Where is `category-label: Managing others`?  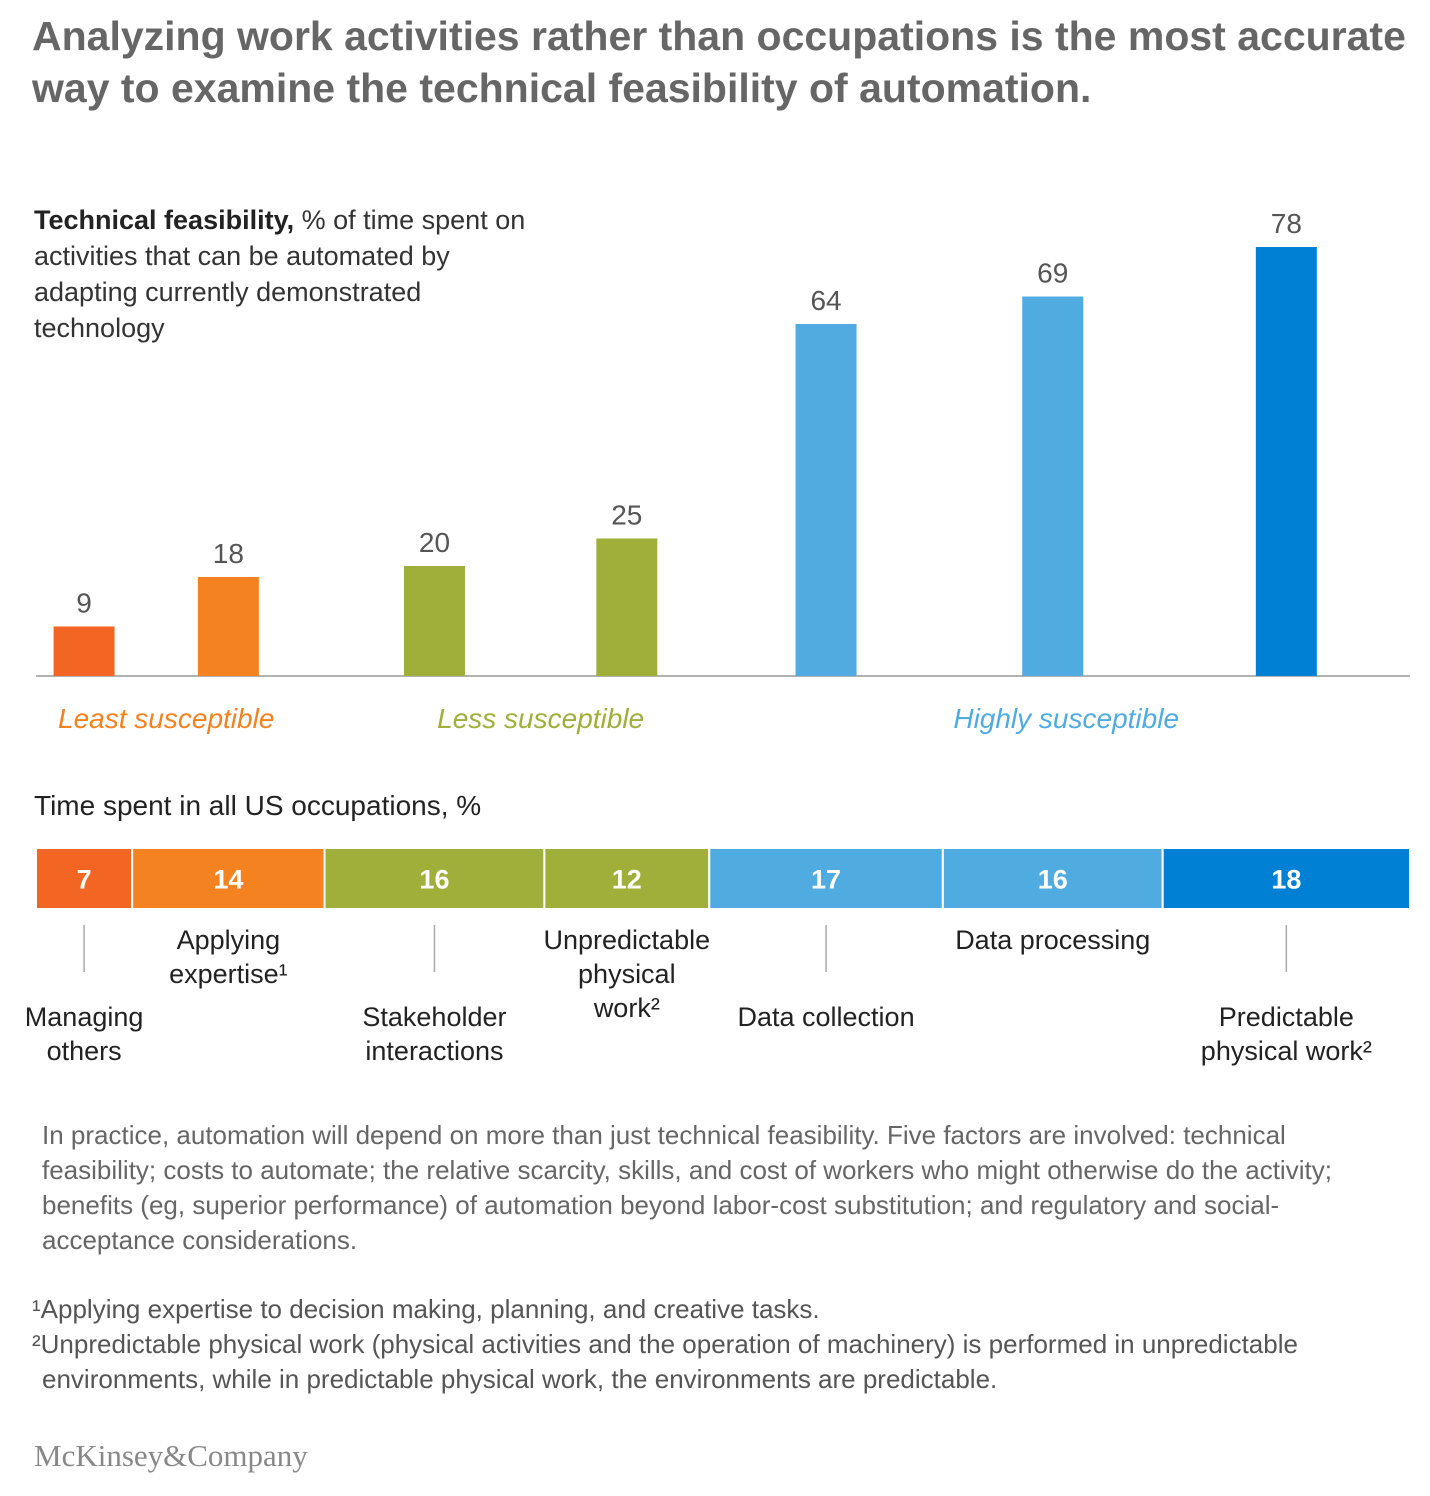 category-label: Managing others is located at coordinates (84, 1034).